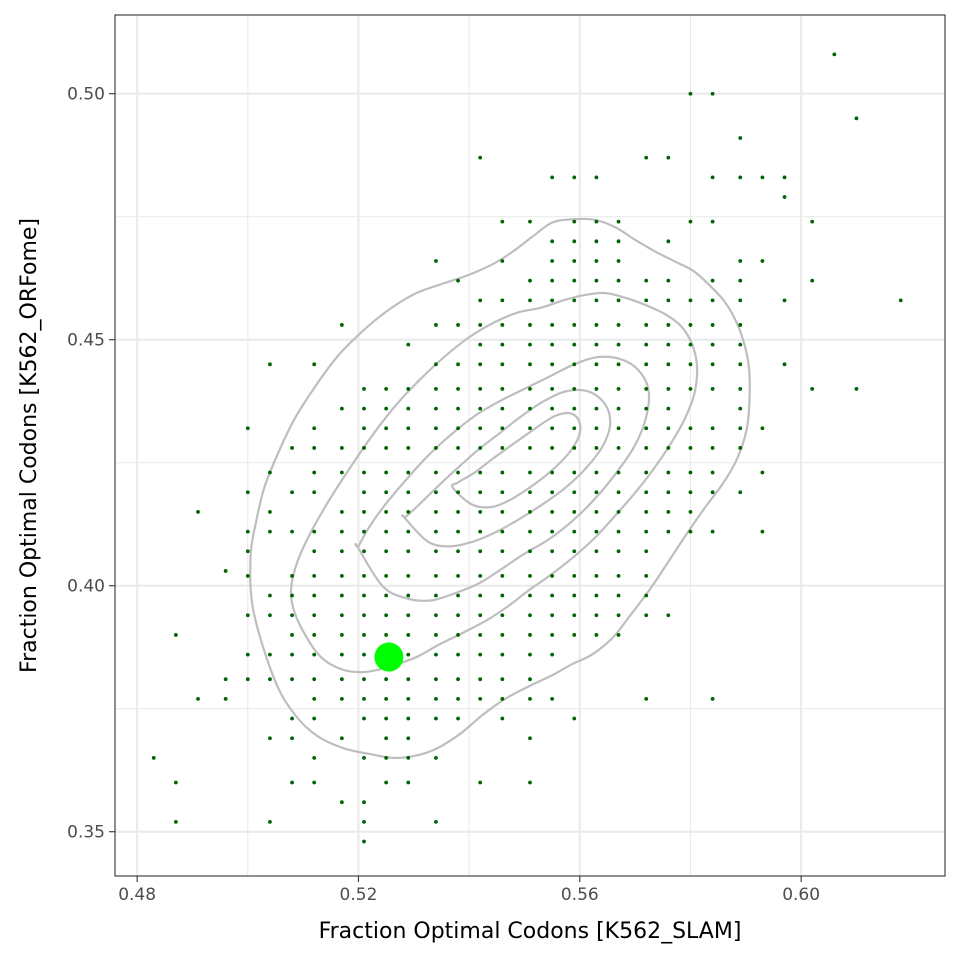 Image resolution: width=960 pixels, height=965 pixels. Describe the element at coordinates (86, 587) in the screenshot. I see `y-tick-label: 0.40` at that location.